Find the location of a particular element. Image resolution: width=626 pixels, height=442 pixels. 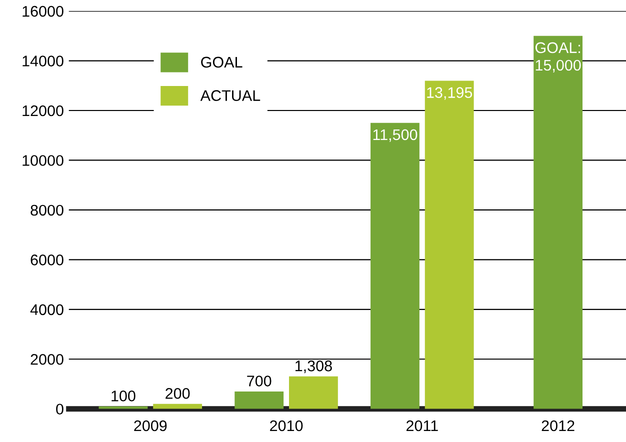

y-tick-label: 14000 is located at coordinates (43, 61).